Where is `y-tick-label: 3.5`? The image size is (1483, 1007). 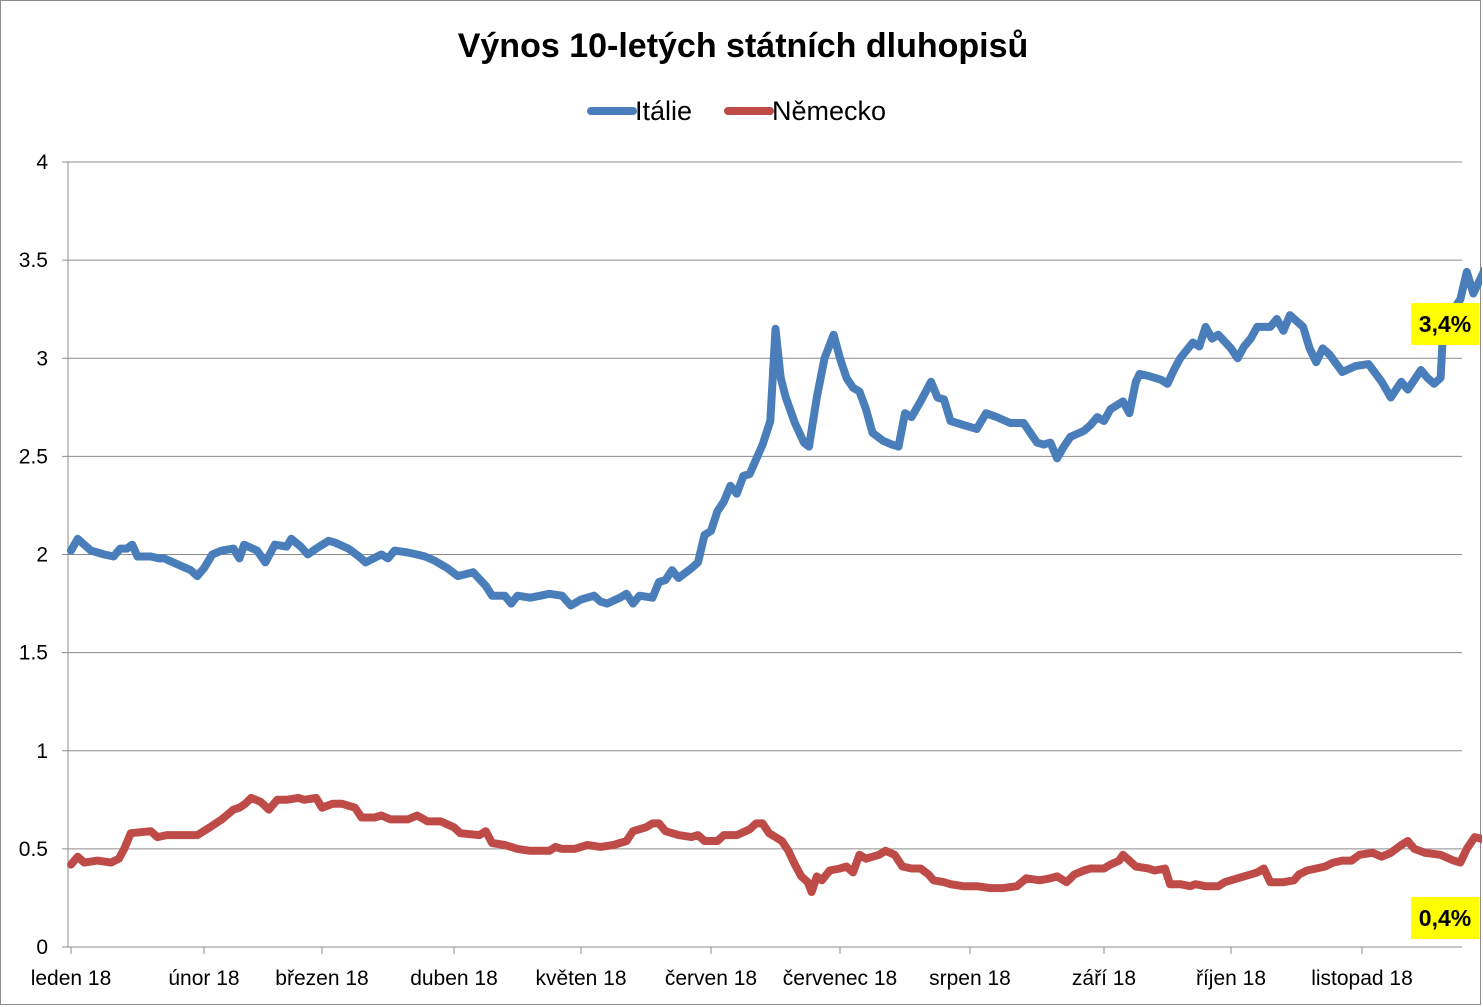 y-tick-label: 3.5 is located at coordinates (33, 260).